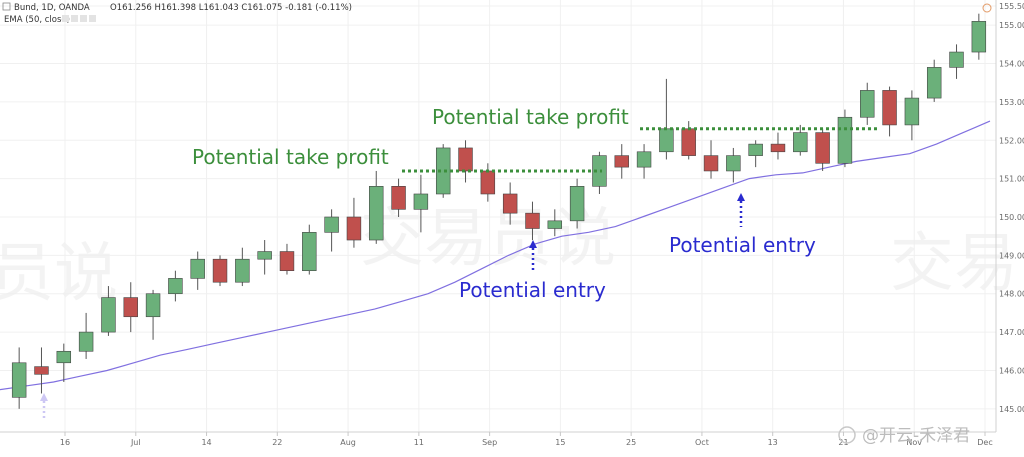  What do you see at coordinates (290, 157) in the screenshot?
I see `take-profit-label-1: Potential take profit` at bounding box center [290, 157].